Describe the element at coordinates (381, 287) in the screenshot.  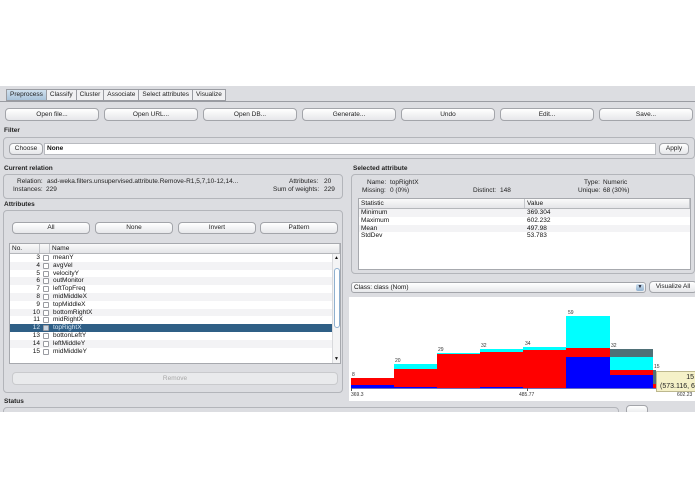
I see `class-selector-value: Class: class (Nom)` at that location.